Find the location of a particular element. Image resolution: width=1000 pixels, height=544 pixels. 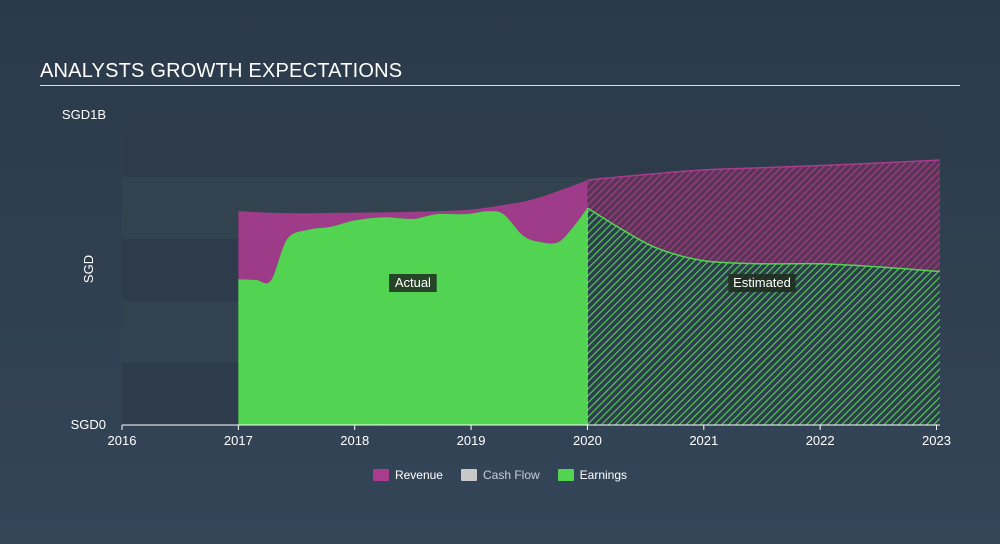

legend-label-cash-flow: Cash Flow is located at coordinates (511, 475).